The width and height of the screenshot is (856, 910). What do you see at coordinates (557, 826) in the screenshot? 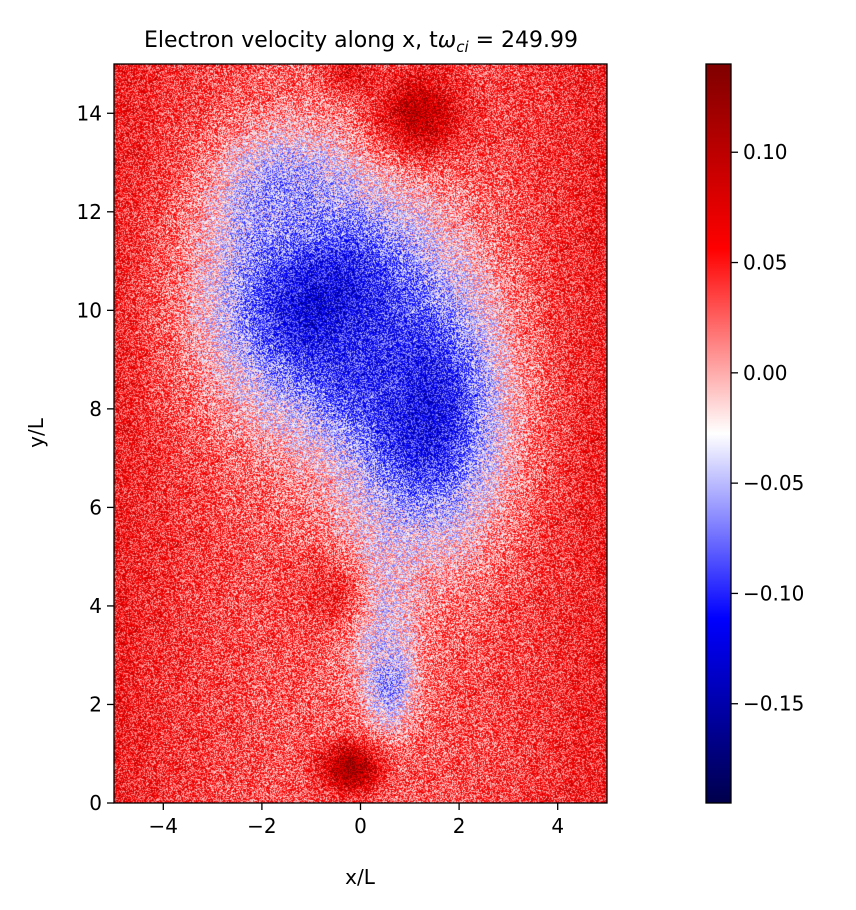
I see `x-tick-label: 4` at bounding box center [557, 826].